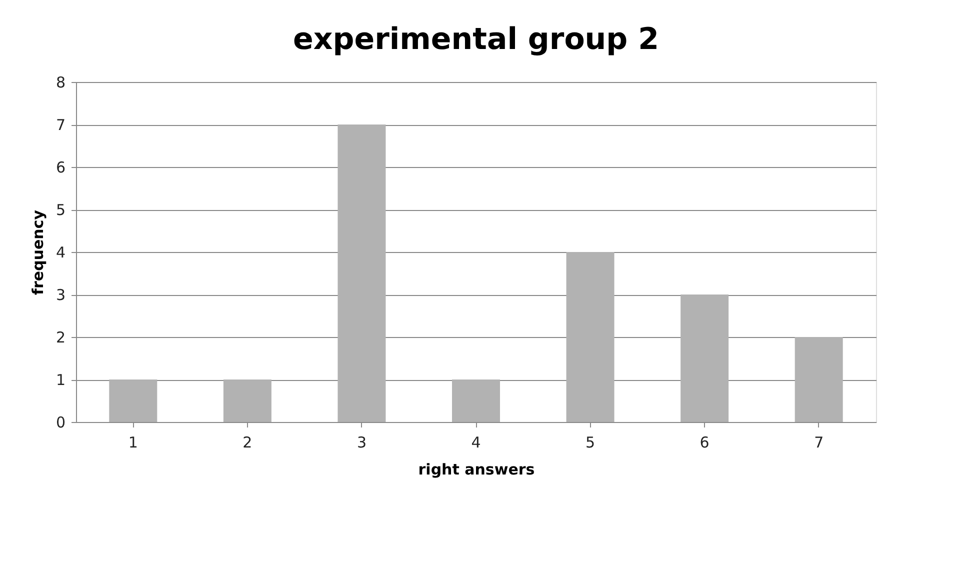 This screenshot has height=578, width=958. I want to click on x-tick-label: 1, so click(133, 443).